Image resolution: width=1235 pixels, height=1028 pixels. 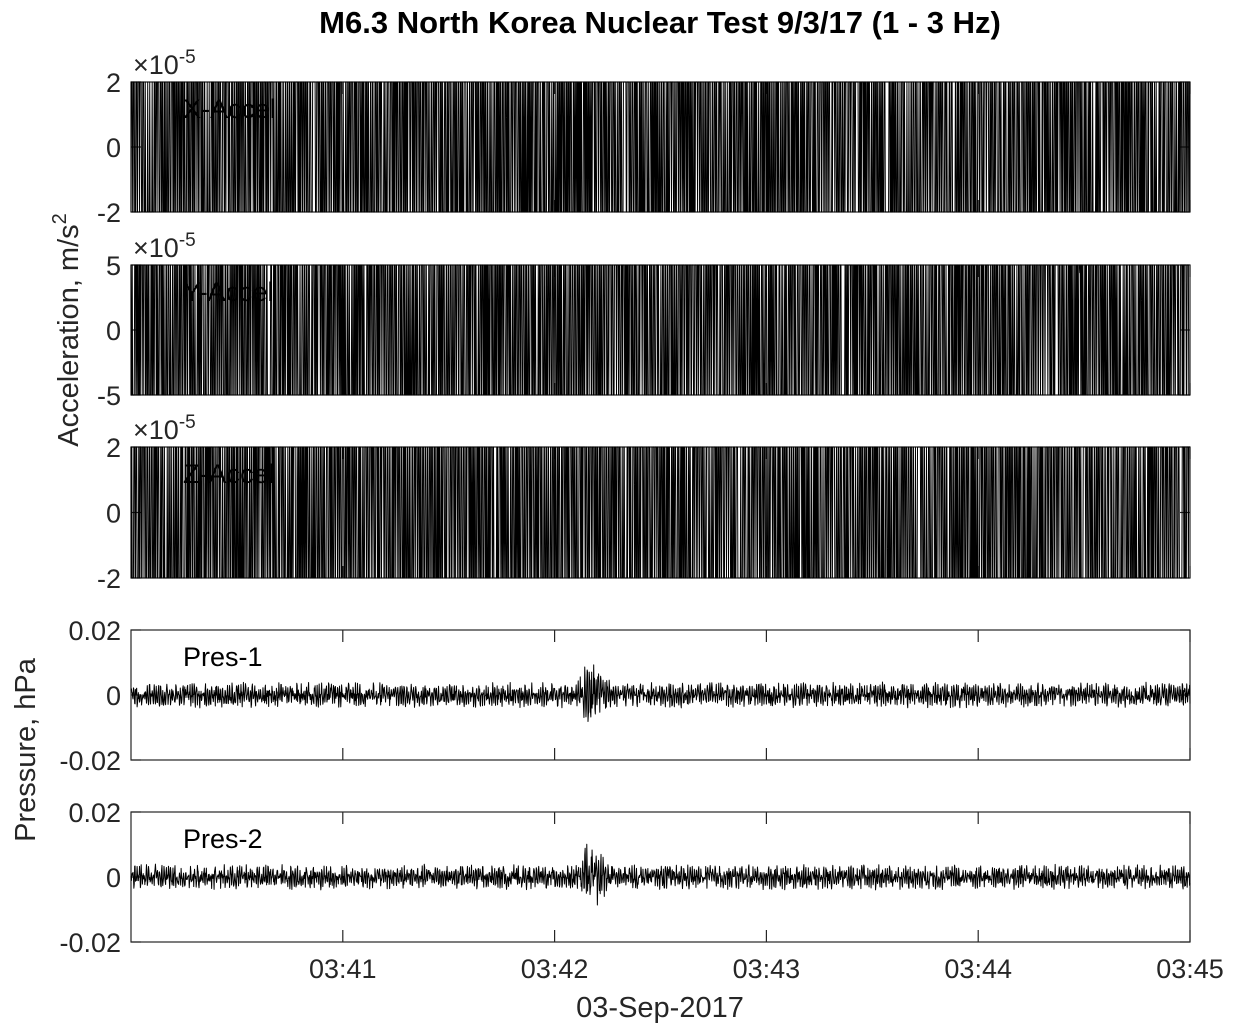 What do you see at coordinates (660, 1008) in the screenshot?
I see `x-axis-label: 03-Sep-2017` at bounding box center [660, 1008].